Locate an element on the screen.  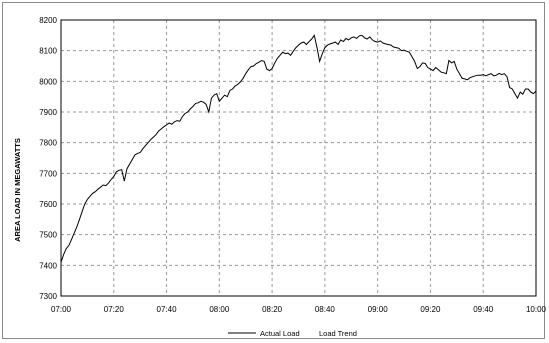
x-tick-label: 07:20 is located at coordinates (114, 309).